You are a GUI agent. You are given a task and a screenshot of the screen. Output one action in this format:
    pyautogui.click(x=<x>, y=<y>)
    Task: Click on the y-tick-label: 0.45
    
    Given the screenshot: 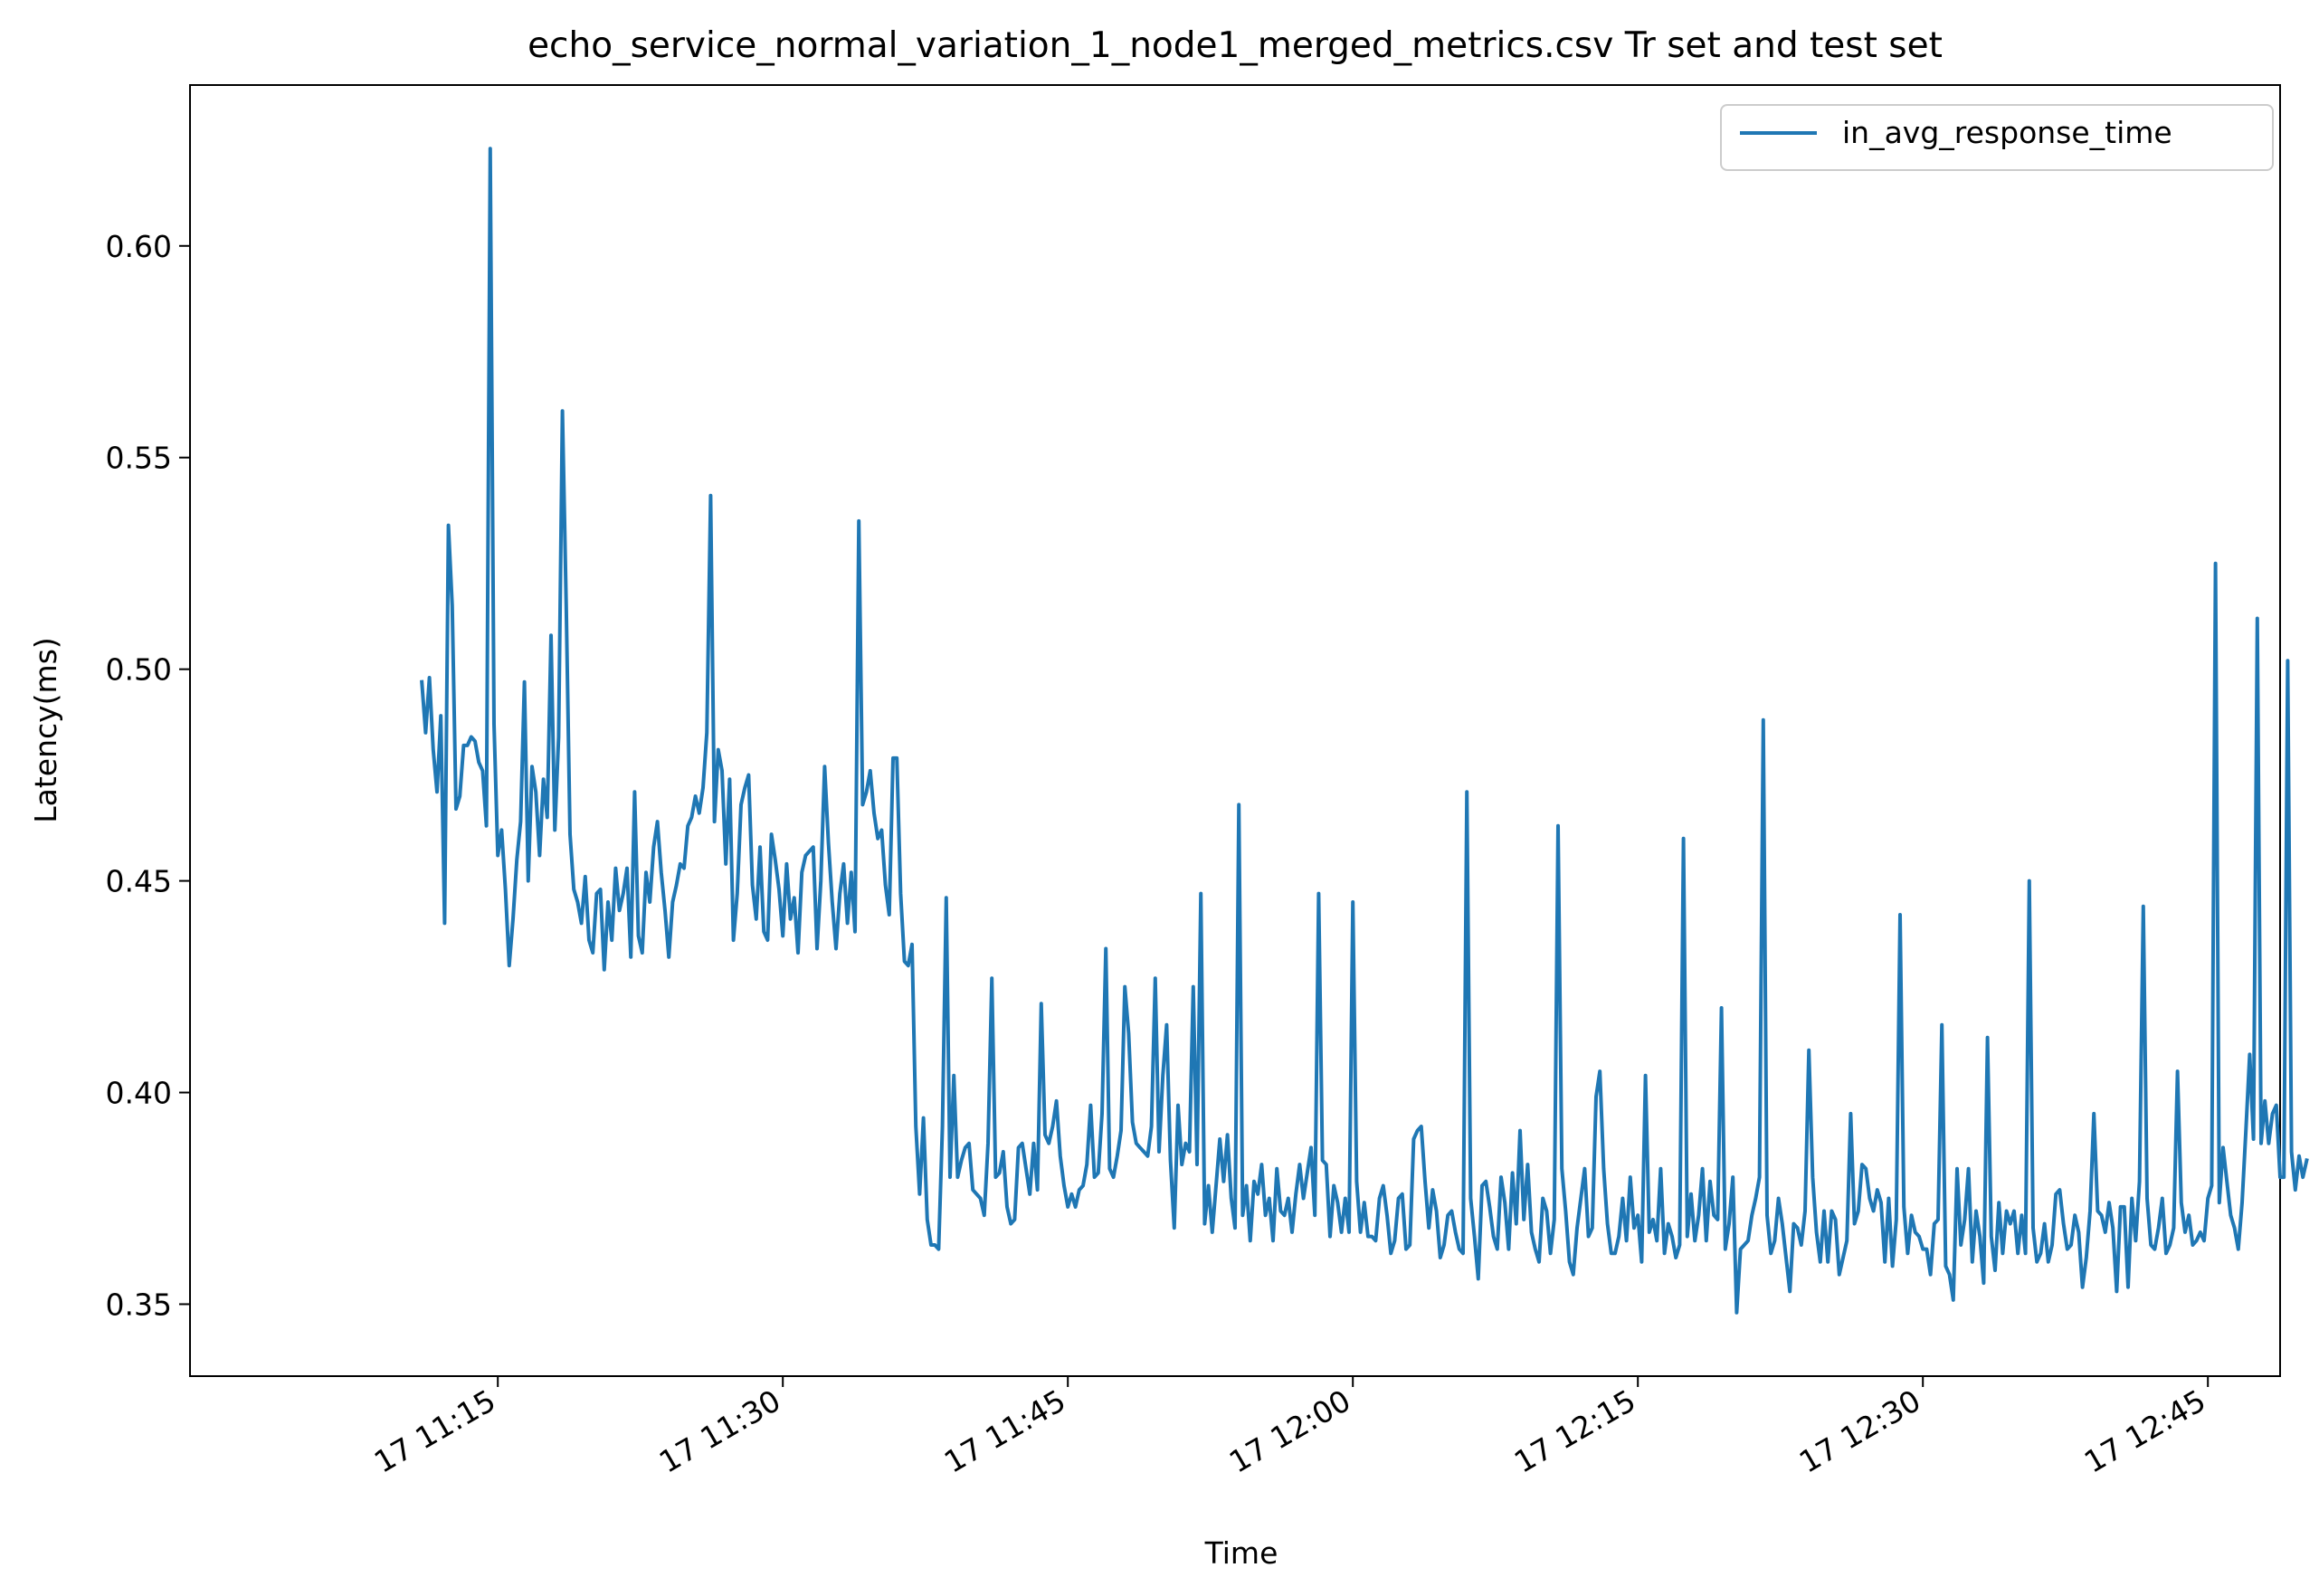 What is the action you would take?
    pyautogui.click(x=139, y=882)
    